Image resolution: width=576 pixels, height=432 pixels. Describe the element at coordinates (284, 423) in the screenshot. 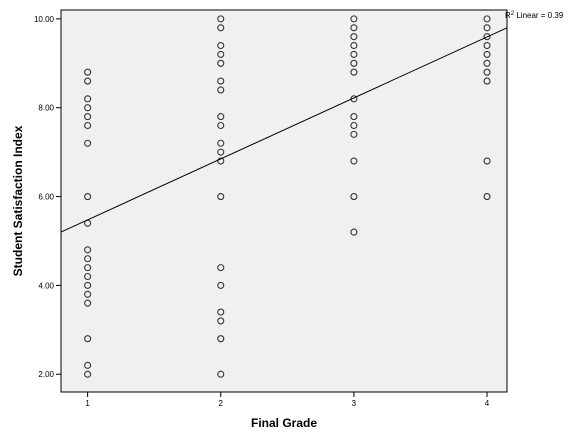

I see `x-axis-title: Final Grade` at that location.